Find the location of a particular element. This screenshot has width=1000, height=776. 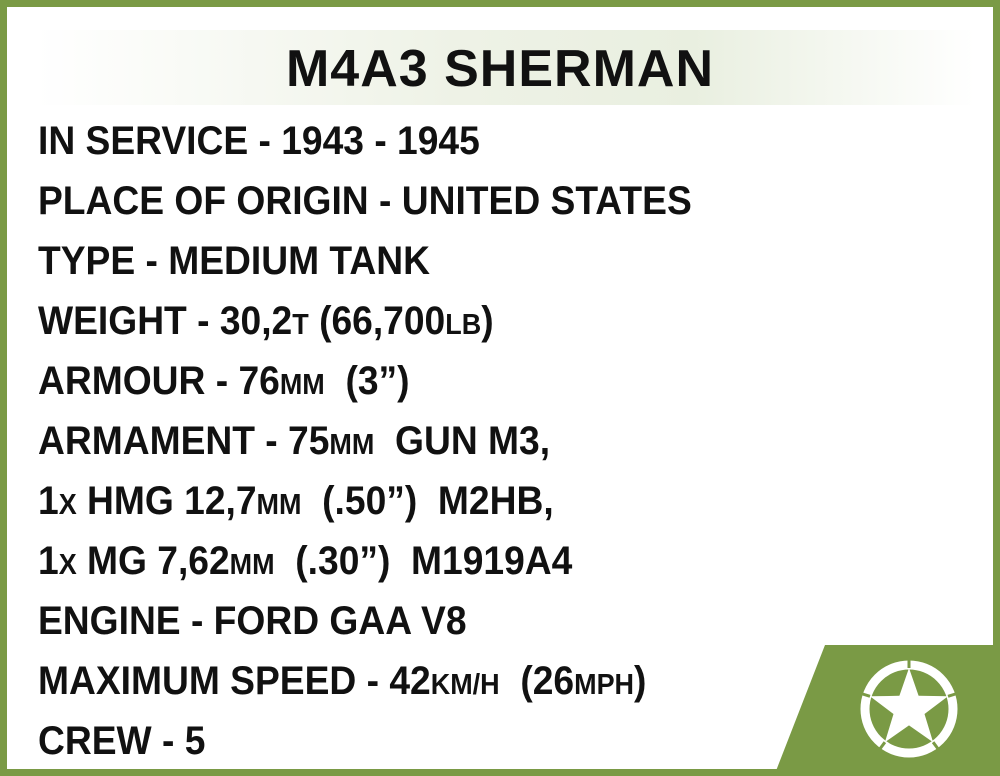

spec-text: ENGINE - FORD GAA V8 is located at coordinates (252, 621).